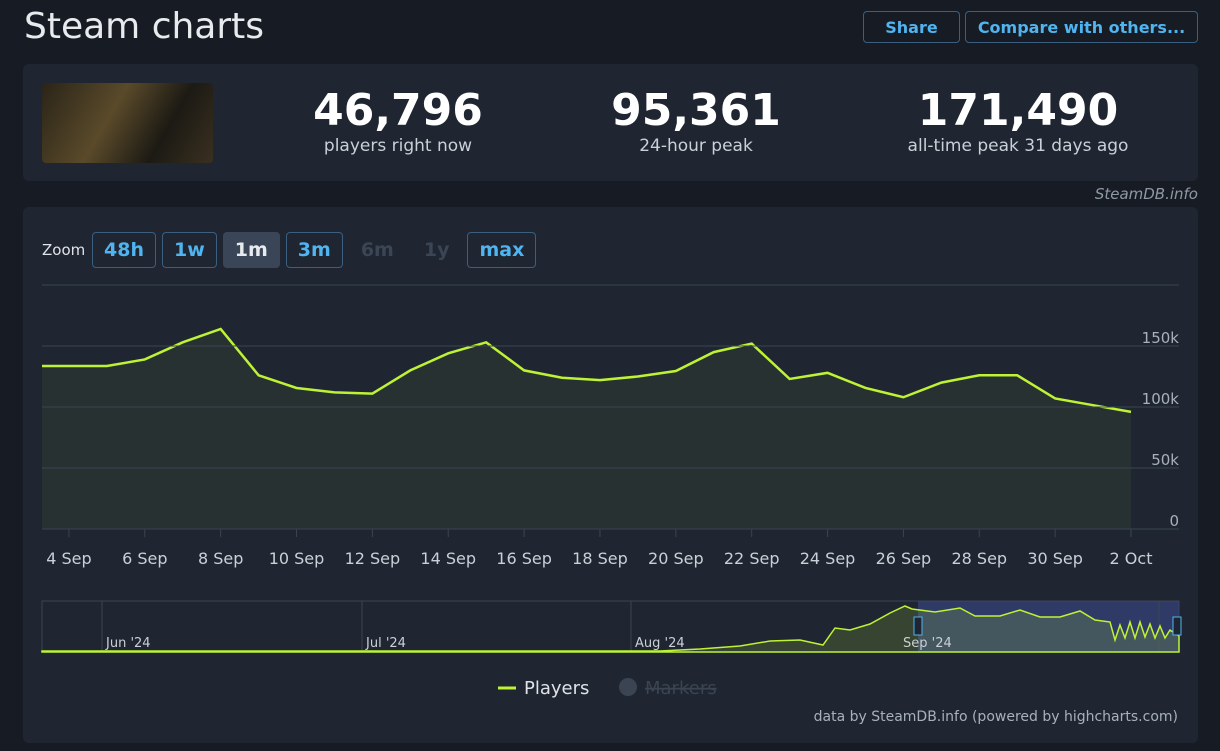 Image resolution: width=1220 pixels, height=751 pixels. I want to click on y-tick-label: 50k, so click(1165, 460).